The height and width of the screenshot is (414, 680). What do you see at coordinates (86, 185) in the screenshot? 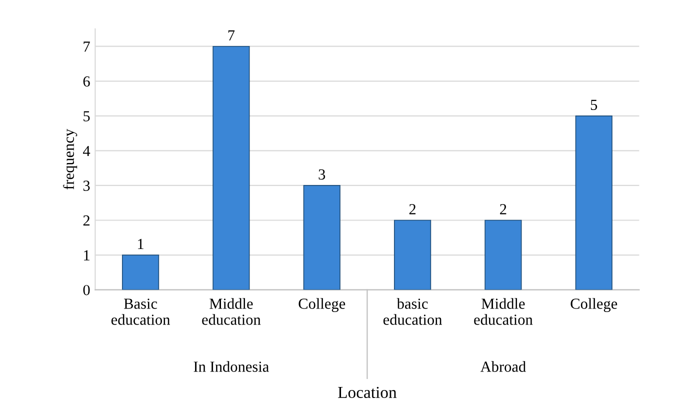
I see `y-tick-label: 3` at bounding box center [86, 185].